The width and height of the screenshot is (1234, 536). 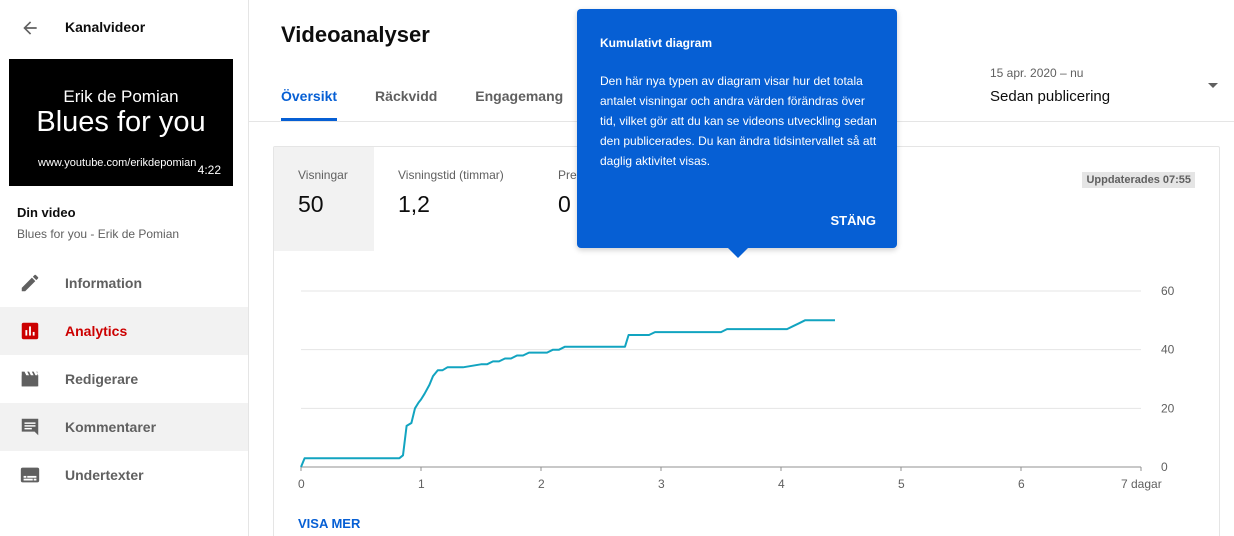 I want to click on x-tick-label: 4, so click(x=781, y=484).